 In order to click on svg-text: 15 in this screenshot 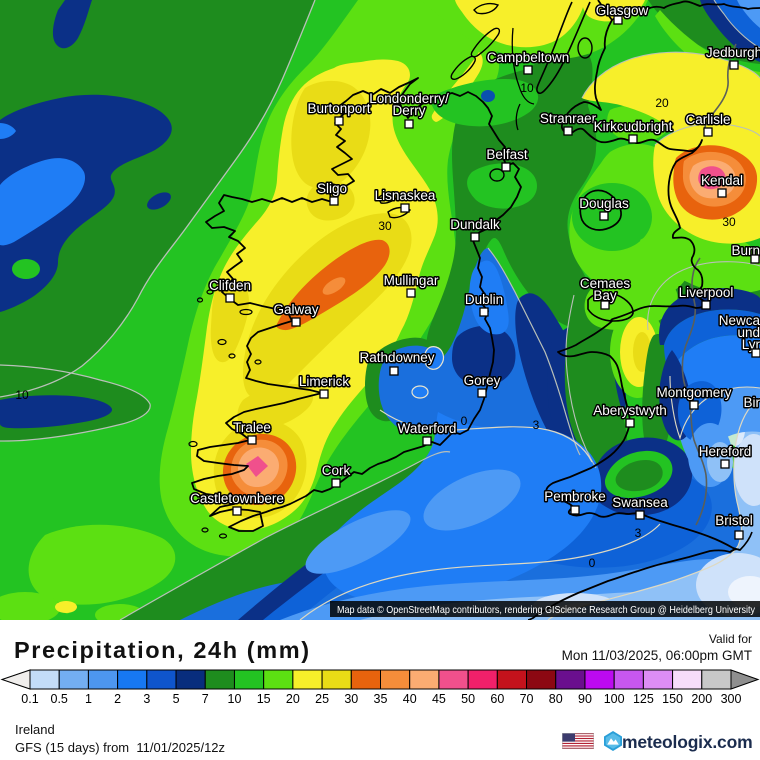, I will do `click(264, 699)`.